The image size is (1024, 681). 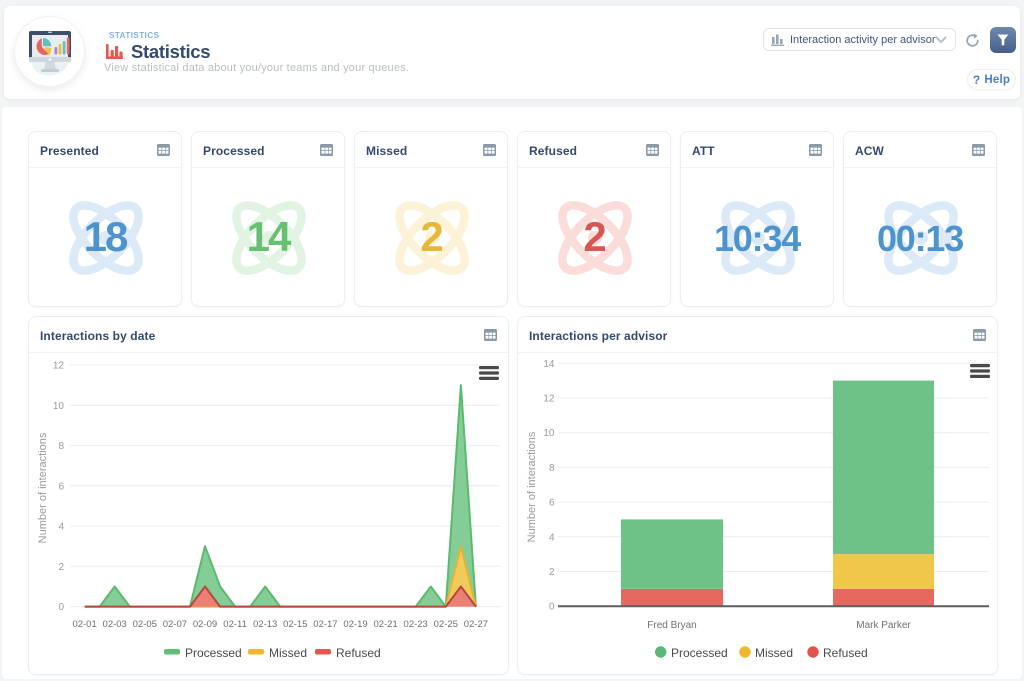 I want to click on svg-text: 02-13, so click(x=265, y=624).